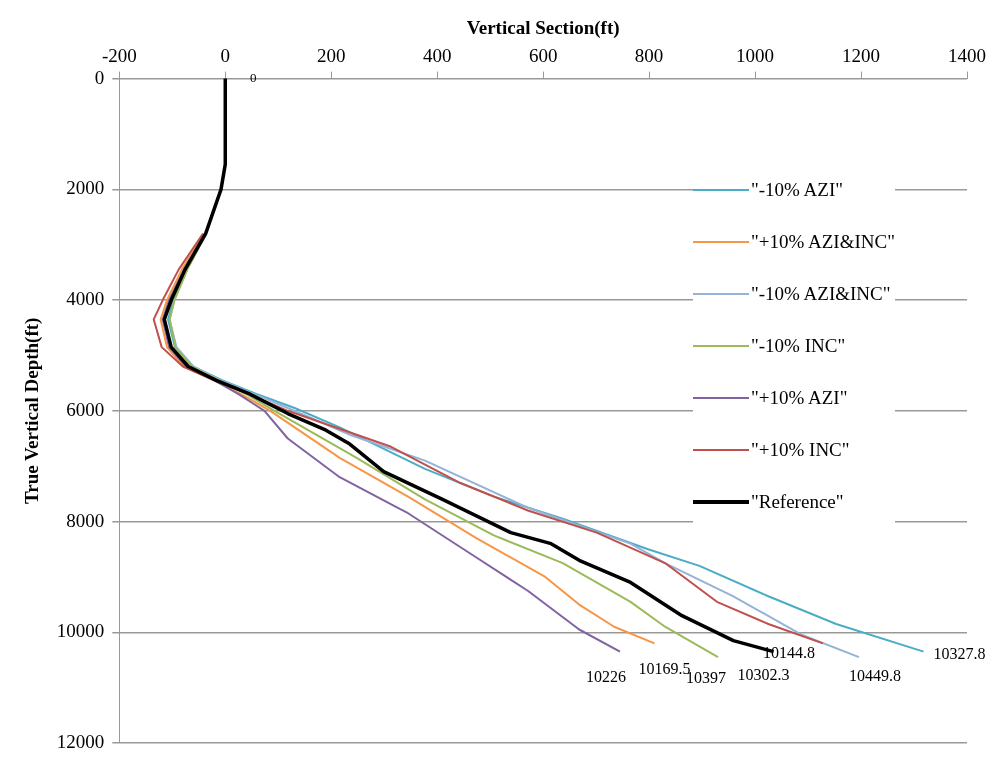 This screenshot has width=1003, height=763. What do you see at coordinates (861, 56) in the screenshot?
I see `x-tick-label: 1200` at bounding box center [861, 56].